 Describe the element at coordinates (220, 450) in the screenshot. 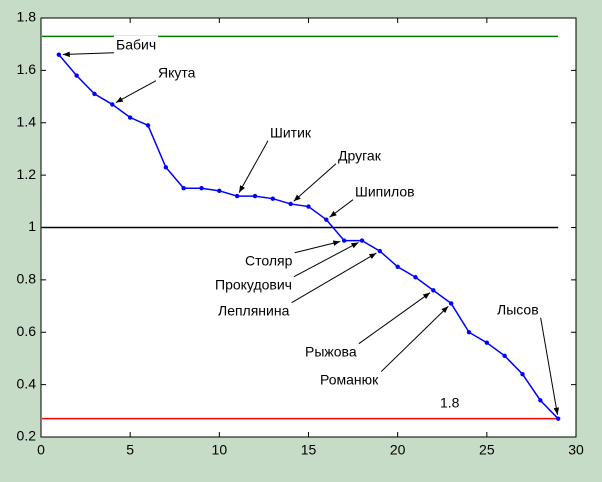

I see `x-tick-label: 10` at that location.